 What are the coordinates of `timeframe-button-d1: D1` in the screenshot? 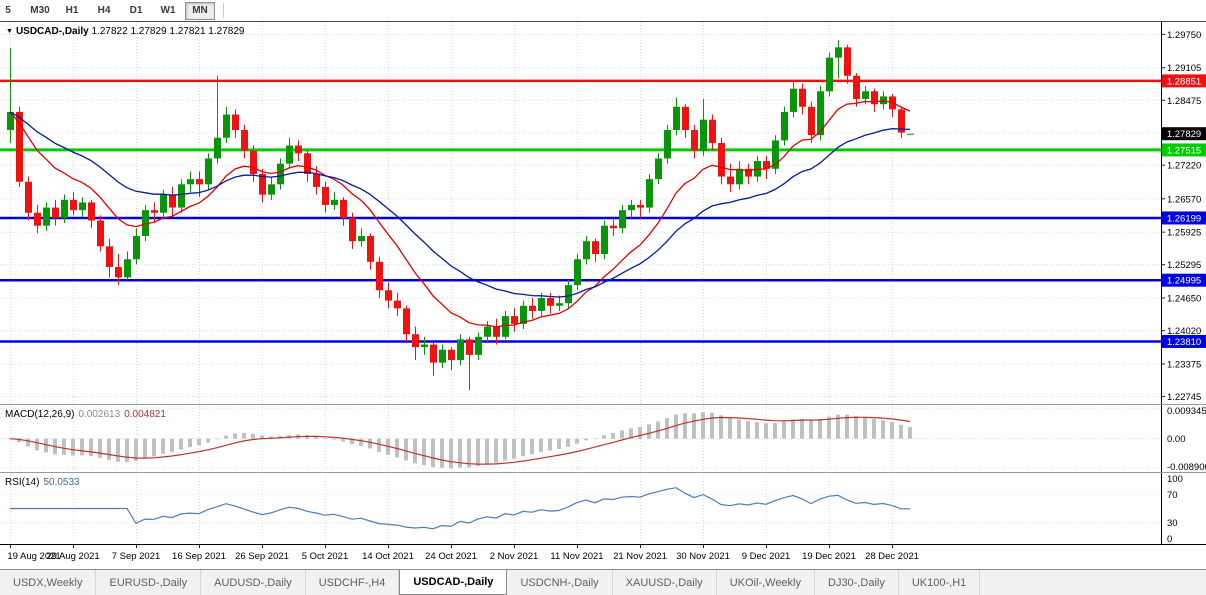 It's located at (136, 10).